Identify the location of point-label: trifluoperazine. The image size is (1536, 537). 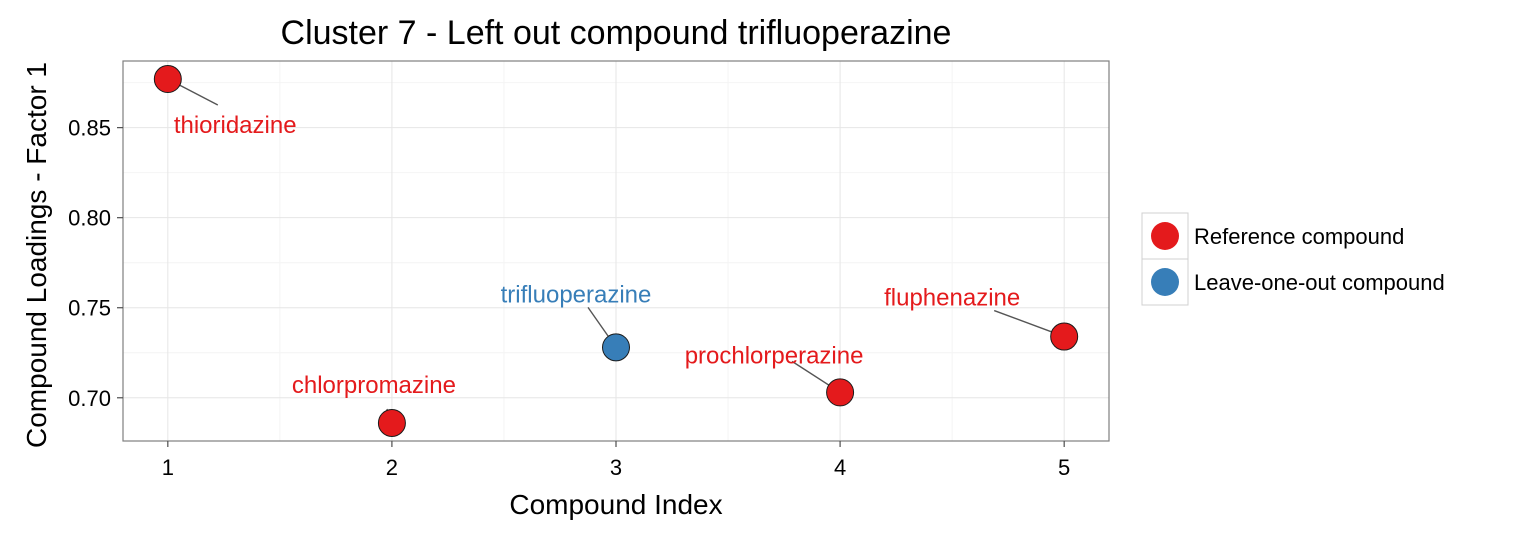
(576, 294).